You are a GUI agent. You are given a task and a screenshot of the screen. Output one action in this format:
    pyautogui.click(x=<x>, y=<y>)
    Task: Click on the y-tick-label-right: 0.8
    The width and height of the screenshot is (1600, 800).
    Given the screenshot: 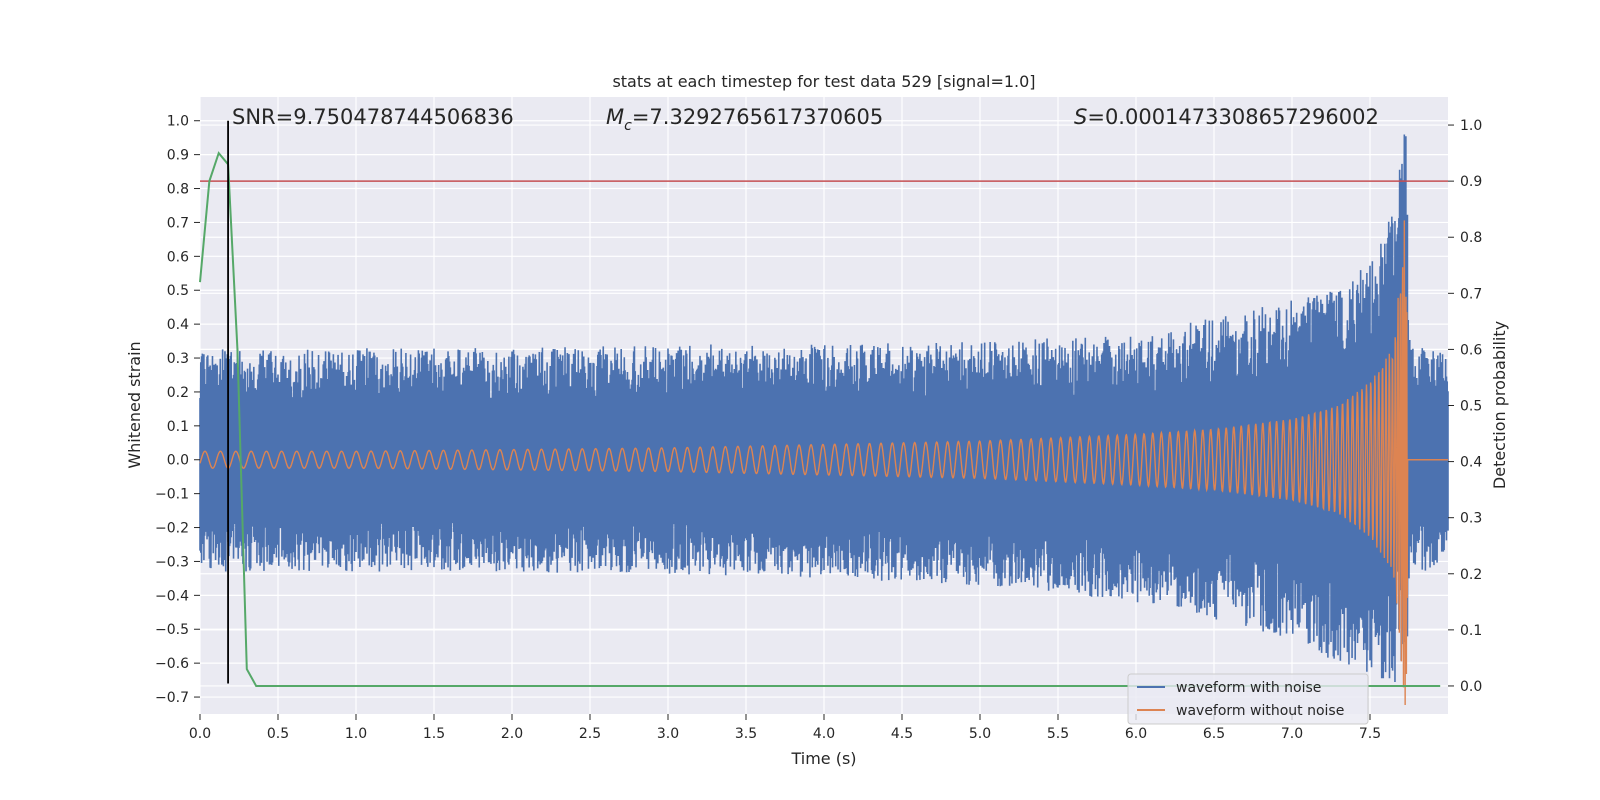 What is the action you would take?
    pyautogui.click(x=1471, y=238)
    